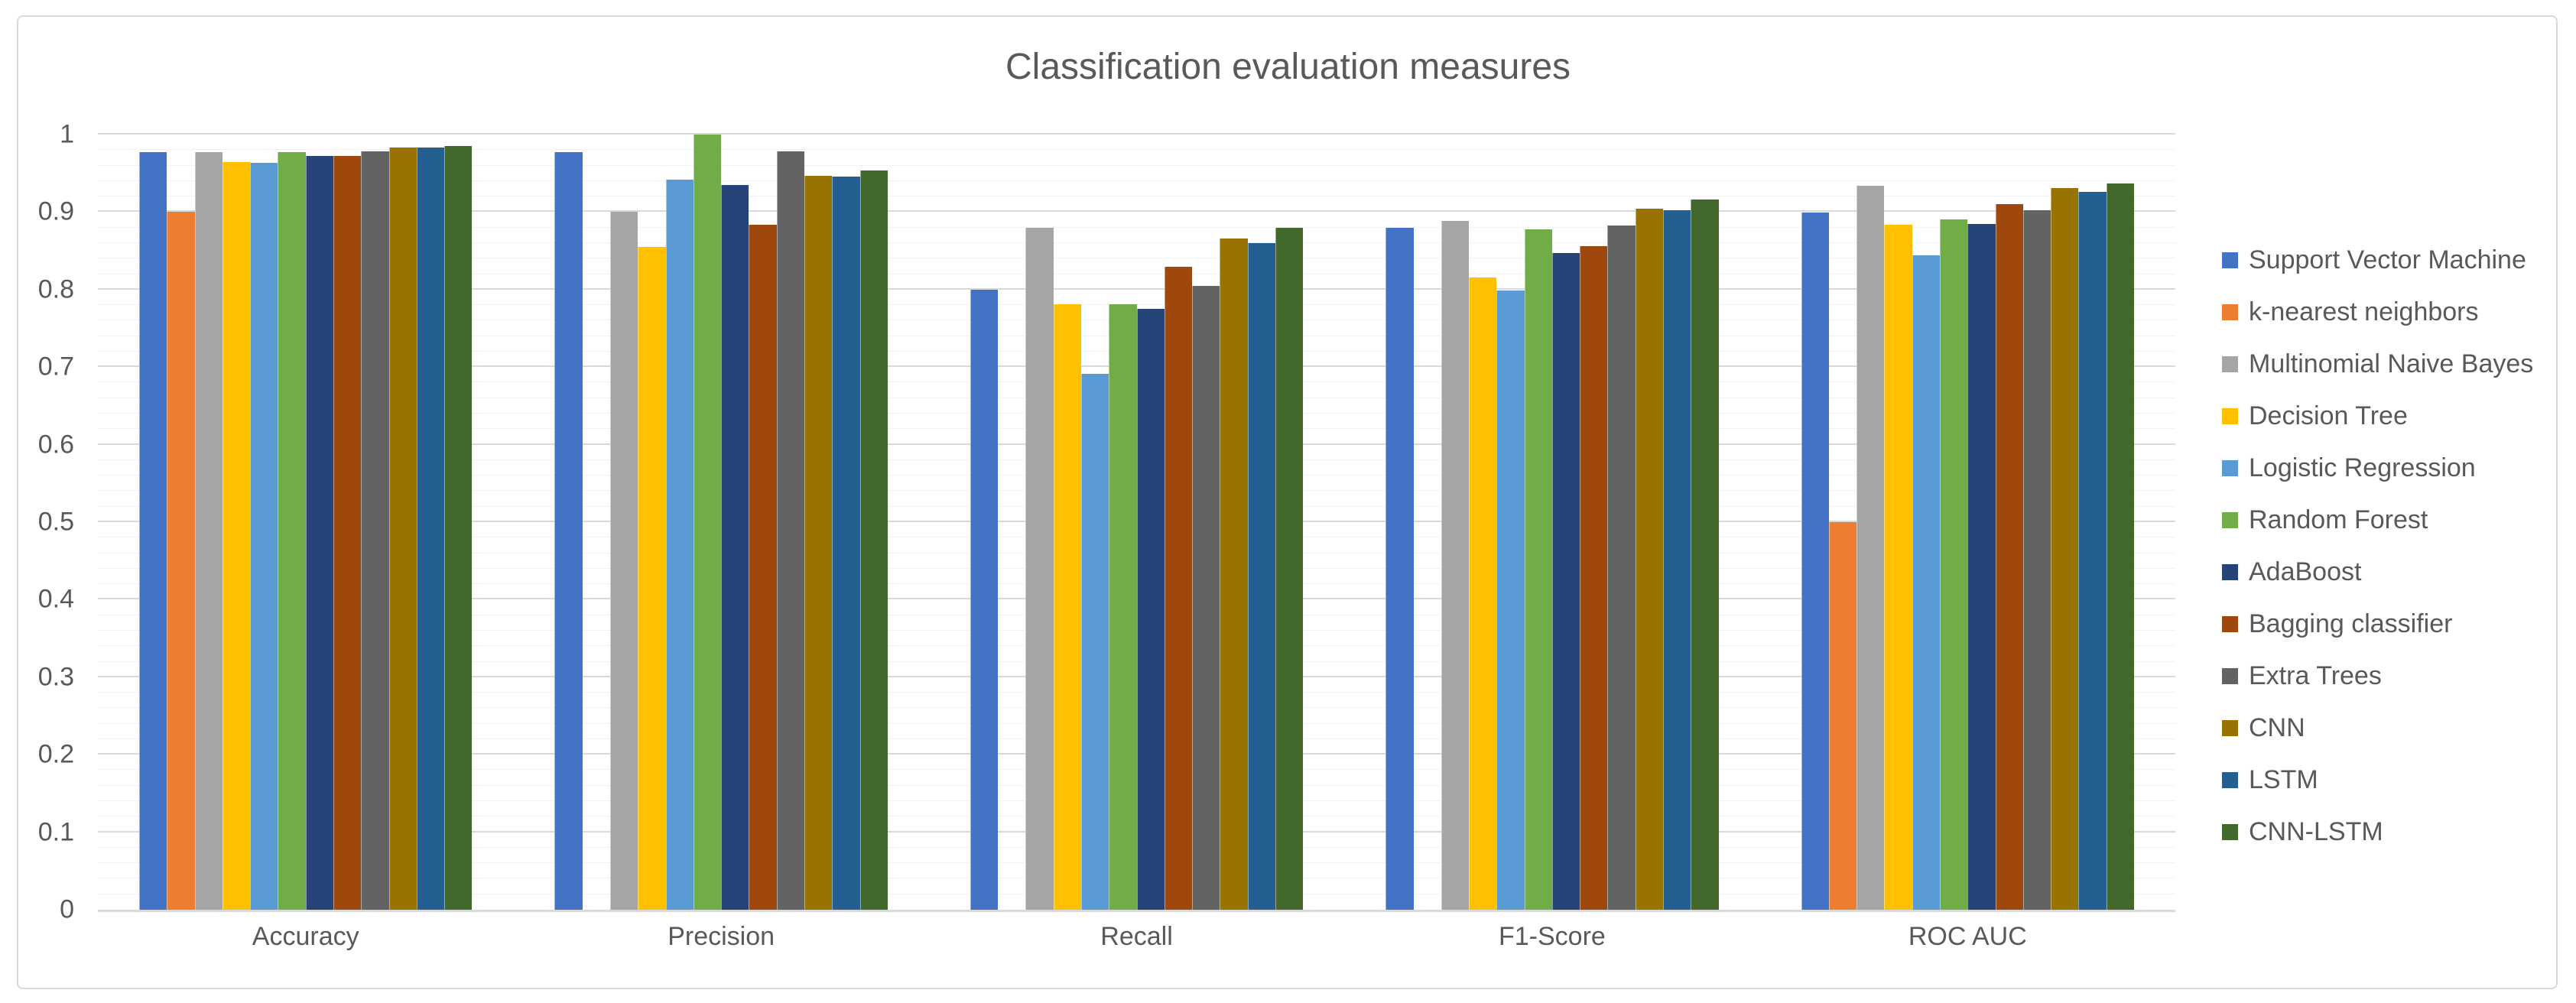 The image size is (2576, 1003). I want to click on legend-item-lstm: LSTM, so click(2398, 780).